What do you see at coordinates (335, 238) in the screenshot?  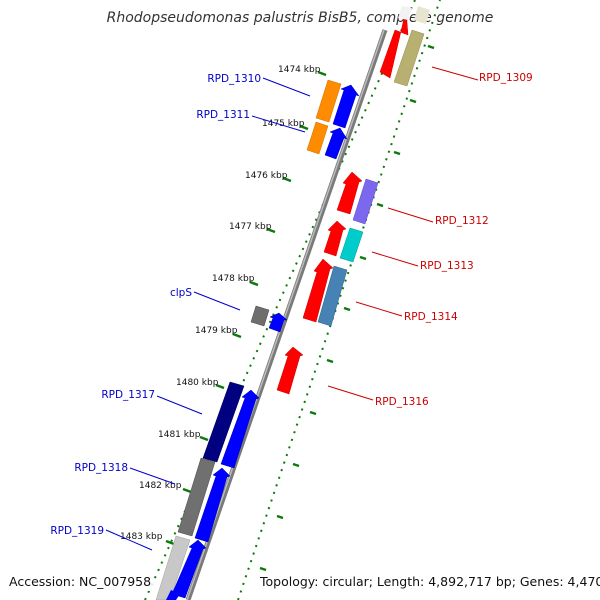 I see `gene-rpd-1313-red` at bounding box center [335, 238].